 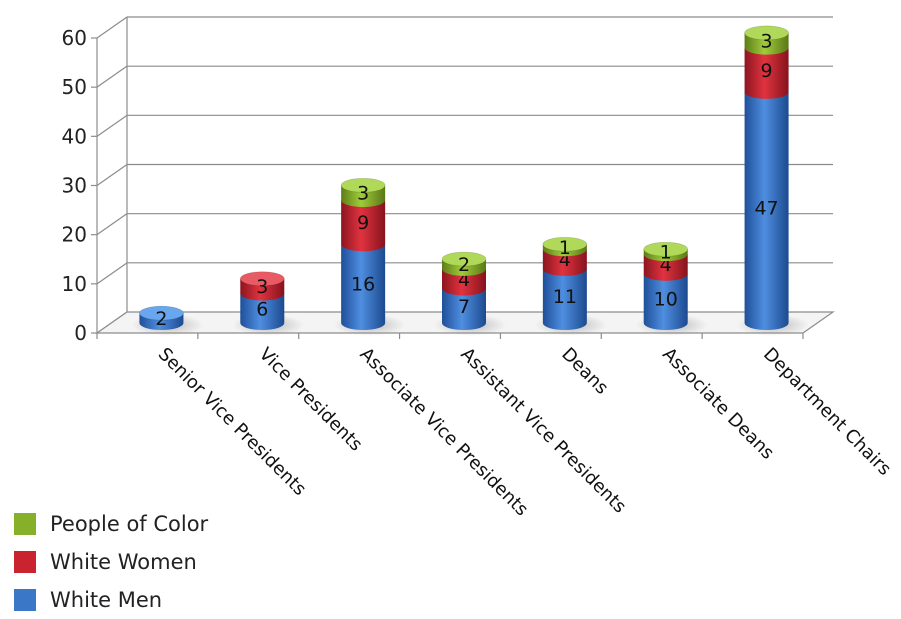 What do you see at coordinates (565, 297) in the screenshot?
I see `data-label: 11` at bounding box center [565, 297].